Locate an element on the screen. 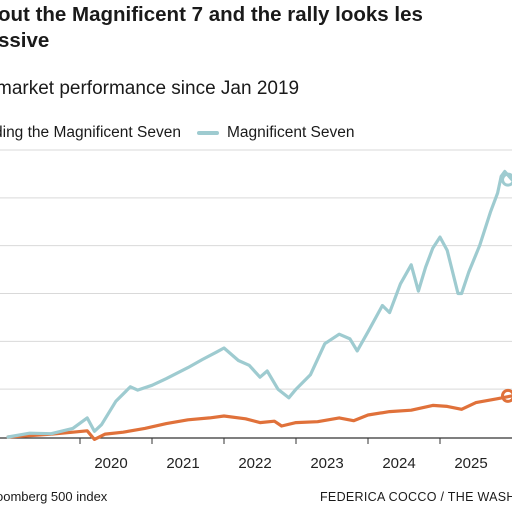 The height and width of the screenshot is (512, 512). legend-swatch-mag7 is located at coordinates (207, 133).